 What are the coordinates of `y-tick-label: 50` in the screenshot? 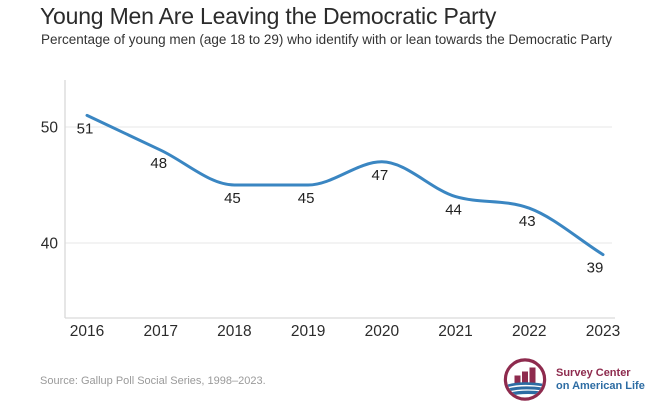 It's located at (50, 128).